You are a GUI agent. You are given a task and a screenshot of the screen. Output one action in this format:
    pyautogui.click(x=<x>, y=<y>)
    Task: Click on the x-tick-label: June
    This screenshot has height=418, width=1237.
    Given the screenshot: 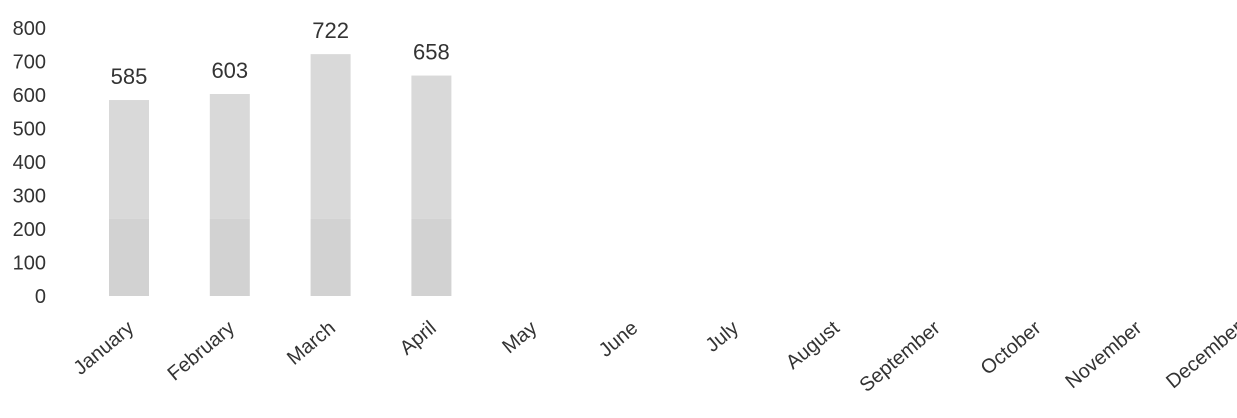 What is the action you would take?
    pyautogui.click(x=618, y=339)
    